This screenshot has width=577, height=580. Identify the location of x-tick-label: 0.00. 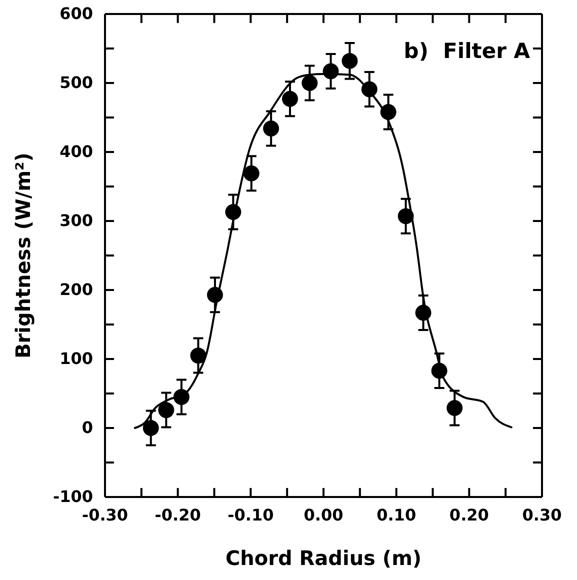
(324, 514).